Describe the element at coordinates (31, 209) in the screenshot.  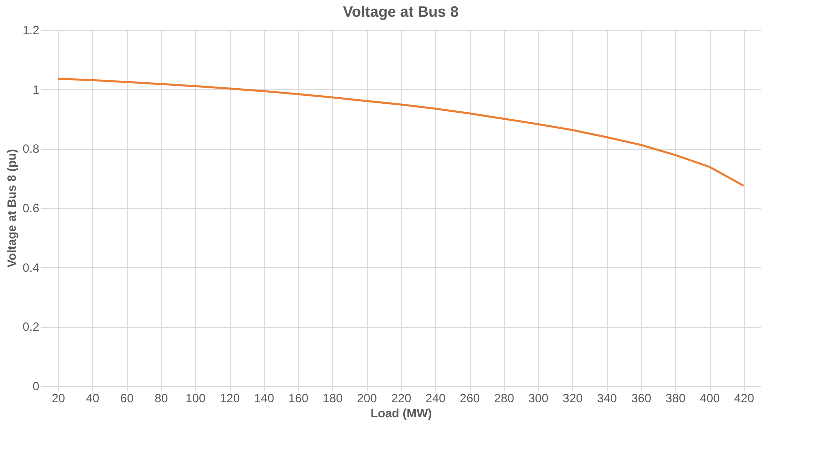
I see `y-tick-label: 0.6` at that location.